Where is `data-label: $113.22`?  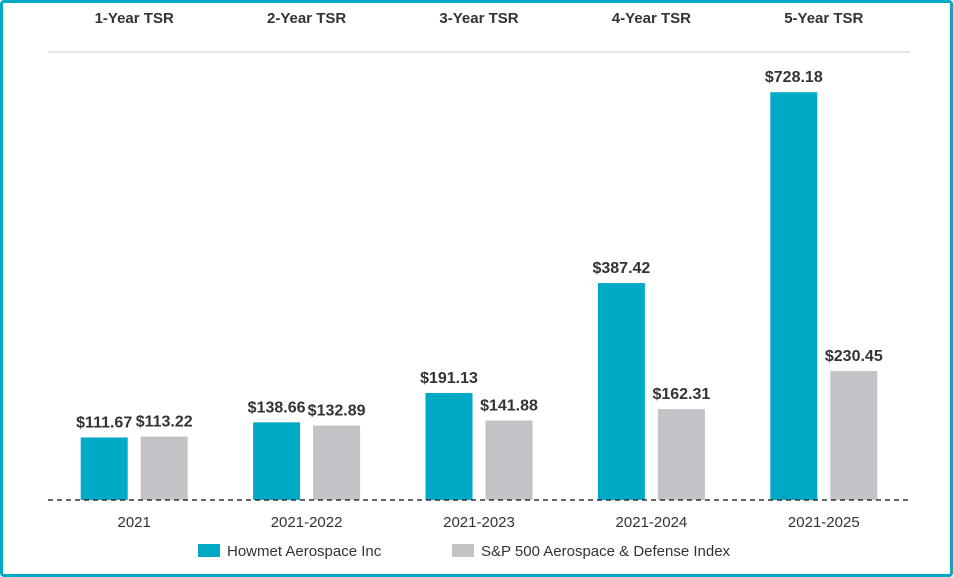 data-label: $113.22 is located at coordinates (164, 422).